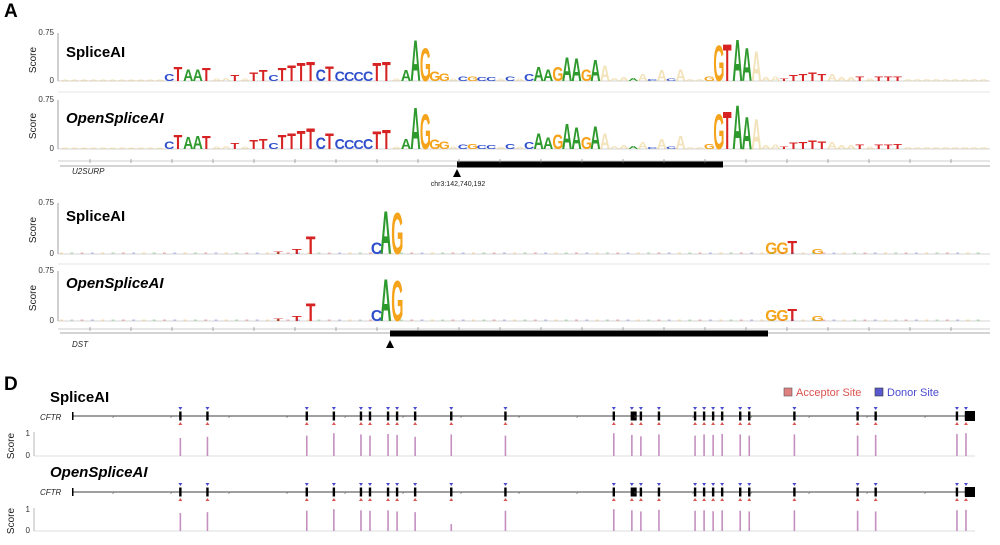 The image size is (1000, 545). What do you see at coordinates (51, 417) in the screenshot?
I see `gene-name: CFTR` at bounding box center [51, 417].